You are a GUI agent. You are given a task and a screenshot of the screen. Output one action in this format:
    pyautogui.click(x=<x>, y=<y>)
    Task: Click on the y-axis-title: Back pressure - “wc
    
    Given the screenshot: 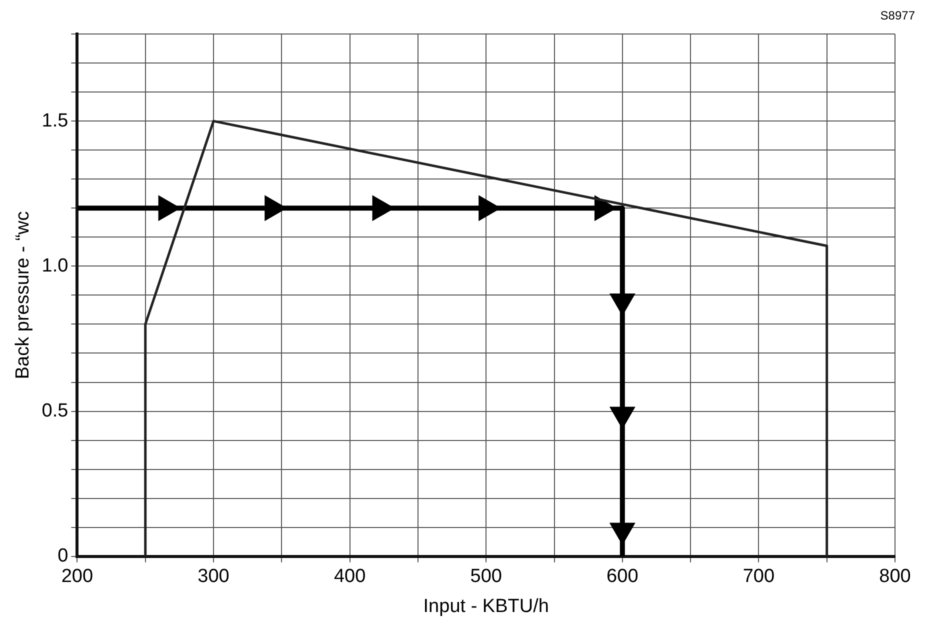 What is the action you would take?
    pyautogui.click(x=23, y=295)
    